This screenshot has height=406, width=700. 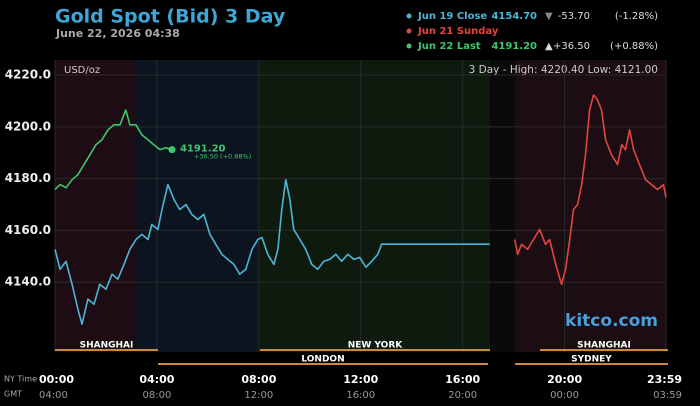 I want to click on end-label: 4191.20, so click(x=203, y=149).